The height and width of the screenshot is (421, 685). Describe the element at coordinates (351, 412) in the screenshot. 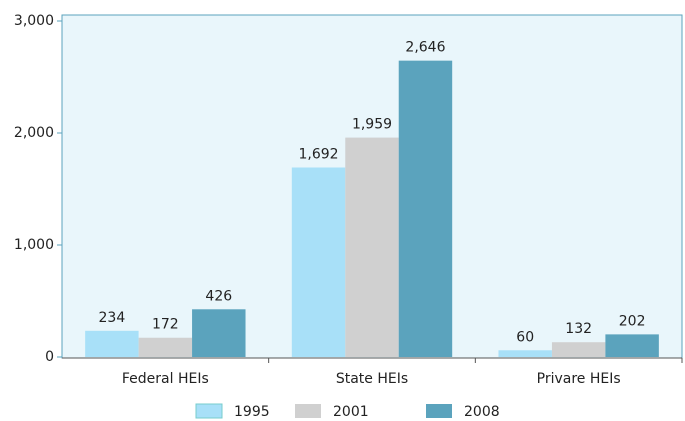

I see `legend-label: 2001` at that location.